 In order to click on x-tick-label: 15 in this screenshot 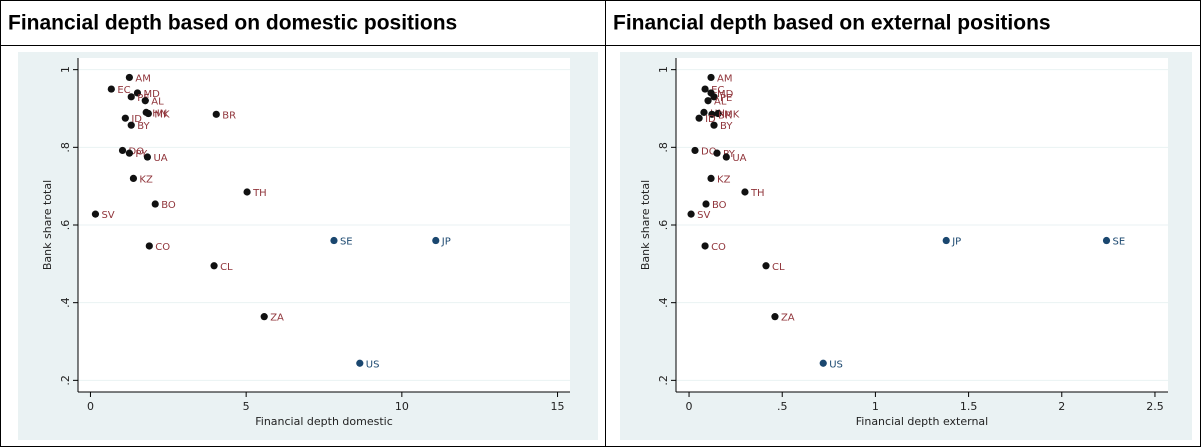, I will do `click(558, 406)`.